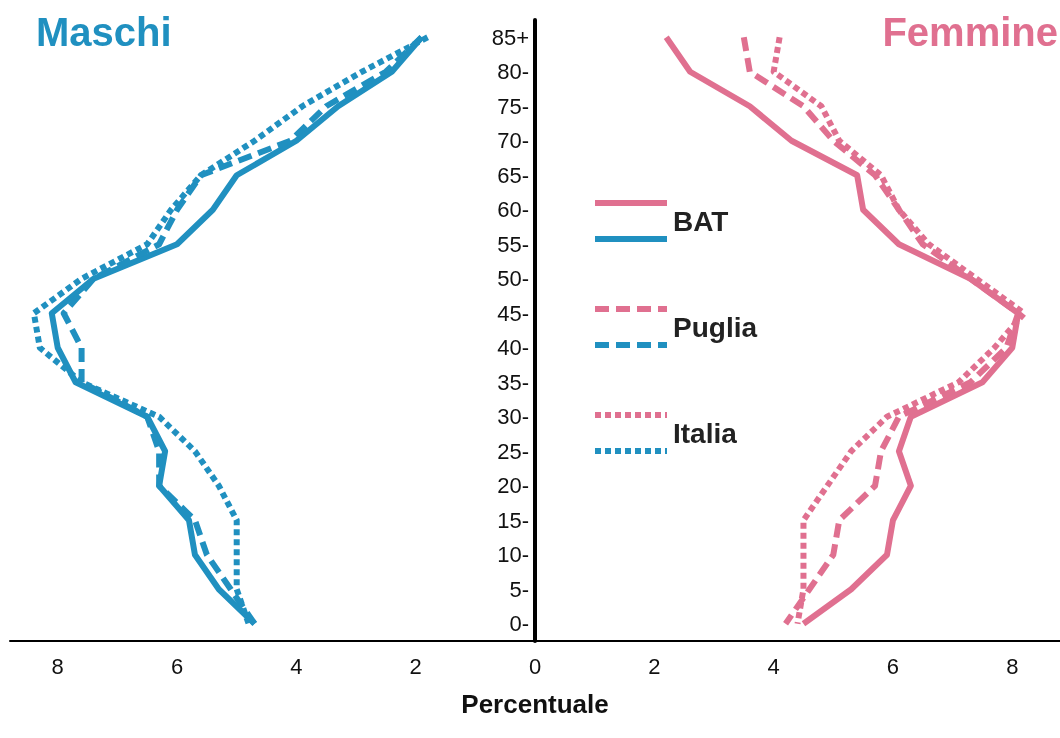  What do you see at coordinates (513, 520) in the screenshot?
I see `y-tick-label: 15-` at bounding box center [513, 520].